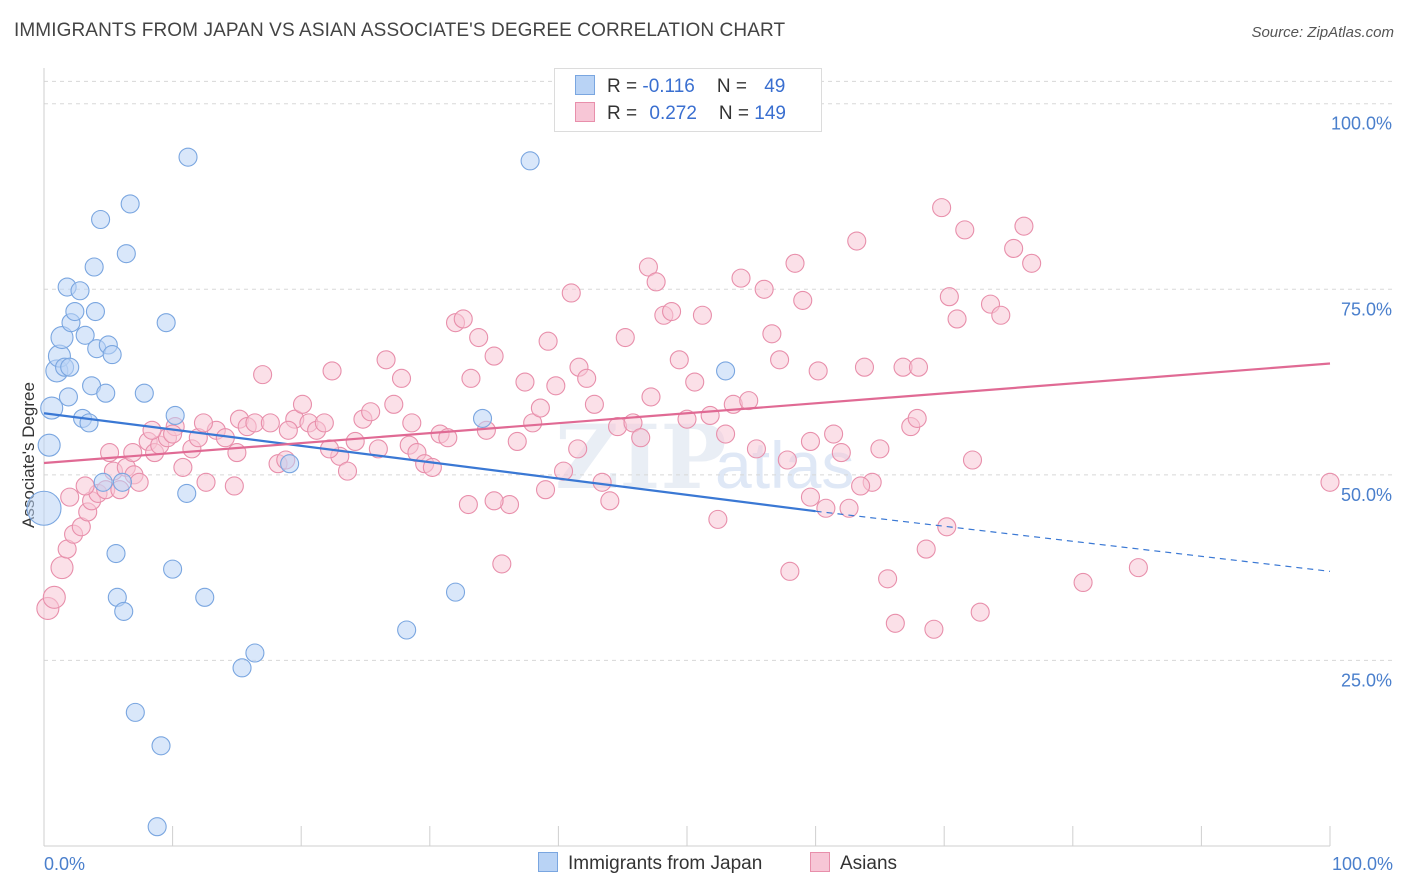  I want to click on trend-line-japan, so click(429, 462).